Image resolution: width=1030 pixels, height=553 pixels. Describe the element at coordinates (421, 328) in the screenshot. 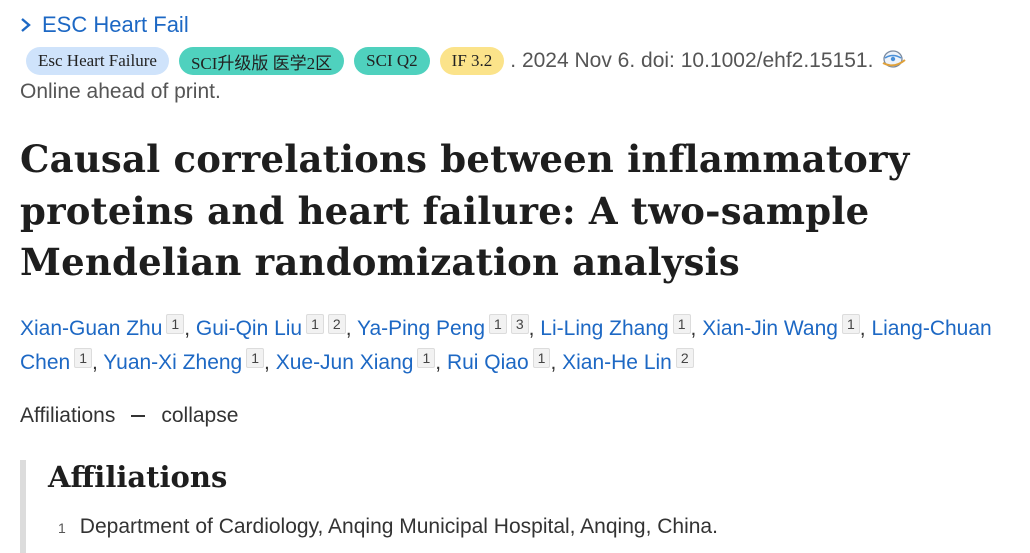

I see `author-name-link: Ya-Ping Peng` at that location.